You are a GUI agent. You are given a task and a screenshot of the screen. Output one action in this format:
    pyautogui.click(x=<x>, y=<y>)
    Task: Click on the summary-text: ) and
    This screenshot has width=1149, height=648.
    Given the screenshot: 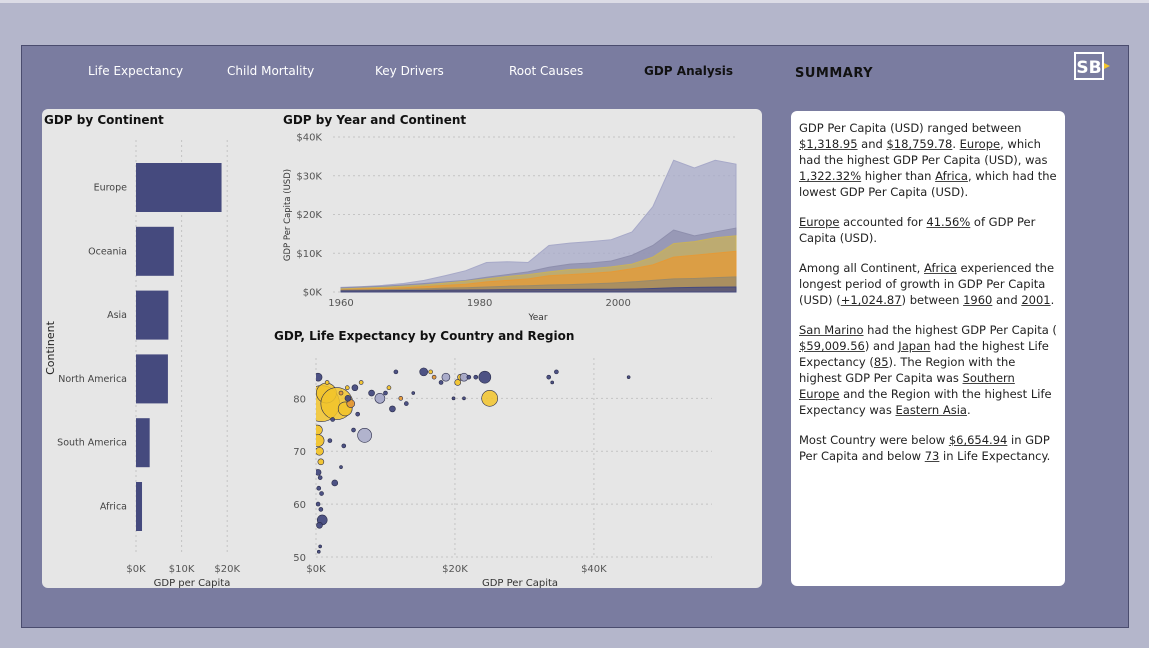 What is the action you would take?
    pyautogui.click(x=881, y=346)
    